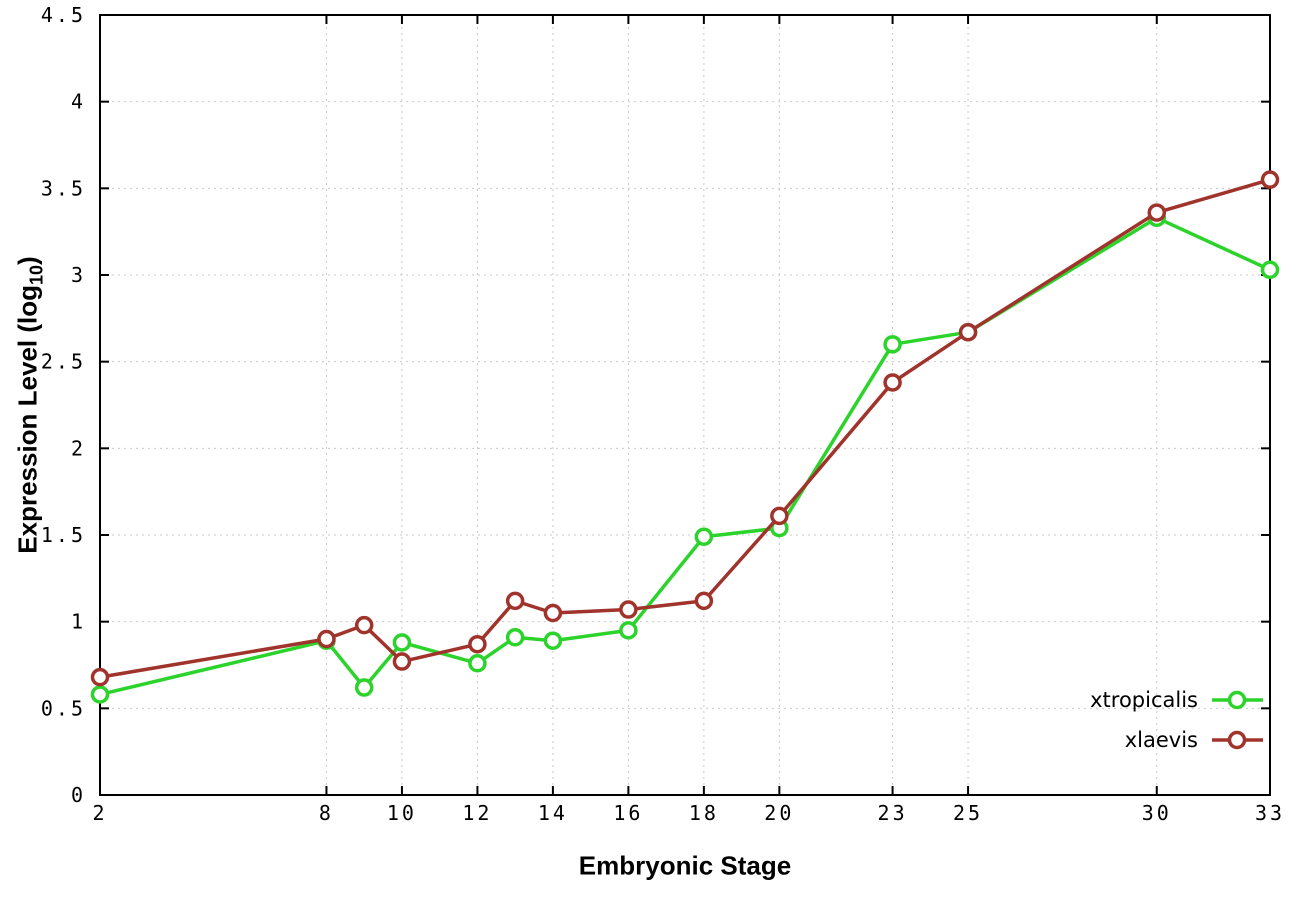 The width and height of the screenshot is (1296, 907). I want to click on x-tick-label: 23, so click(893, 813).